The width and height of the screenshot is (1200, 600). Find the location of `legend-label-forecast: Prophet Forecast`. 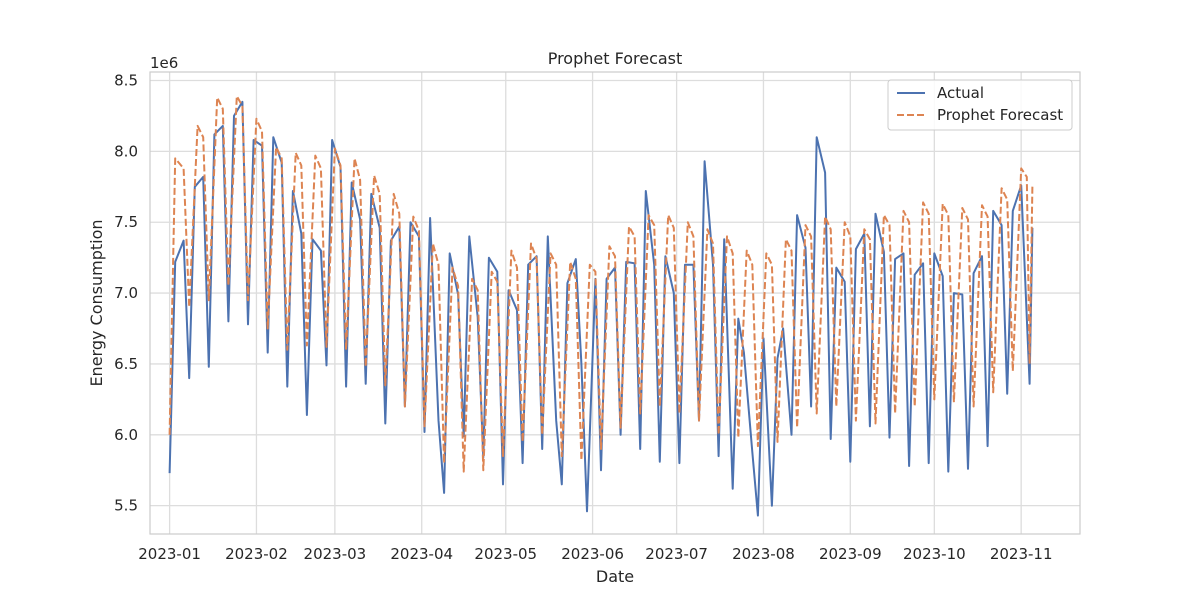

legend-label-forecast: Prophet Forecast is located at coordinates (1000, 115).